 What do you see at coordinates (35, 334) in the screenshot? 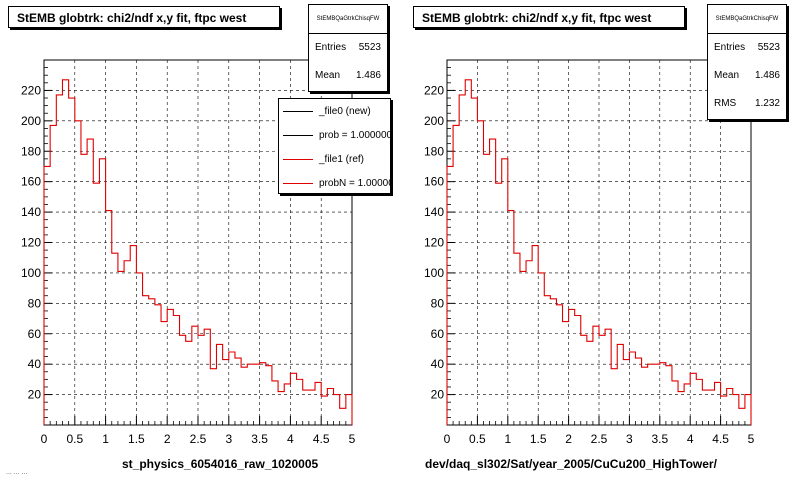
I see `left-y-tick-label-2: 60` at bounding box center [35, 334].